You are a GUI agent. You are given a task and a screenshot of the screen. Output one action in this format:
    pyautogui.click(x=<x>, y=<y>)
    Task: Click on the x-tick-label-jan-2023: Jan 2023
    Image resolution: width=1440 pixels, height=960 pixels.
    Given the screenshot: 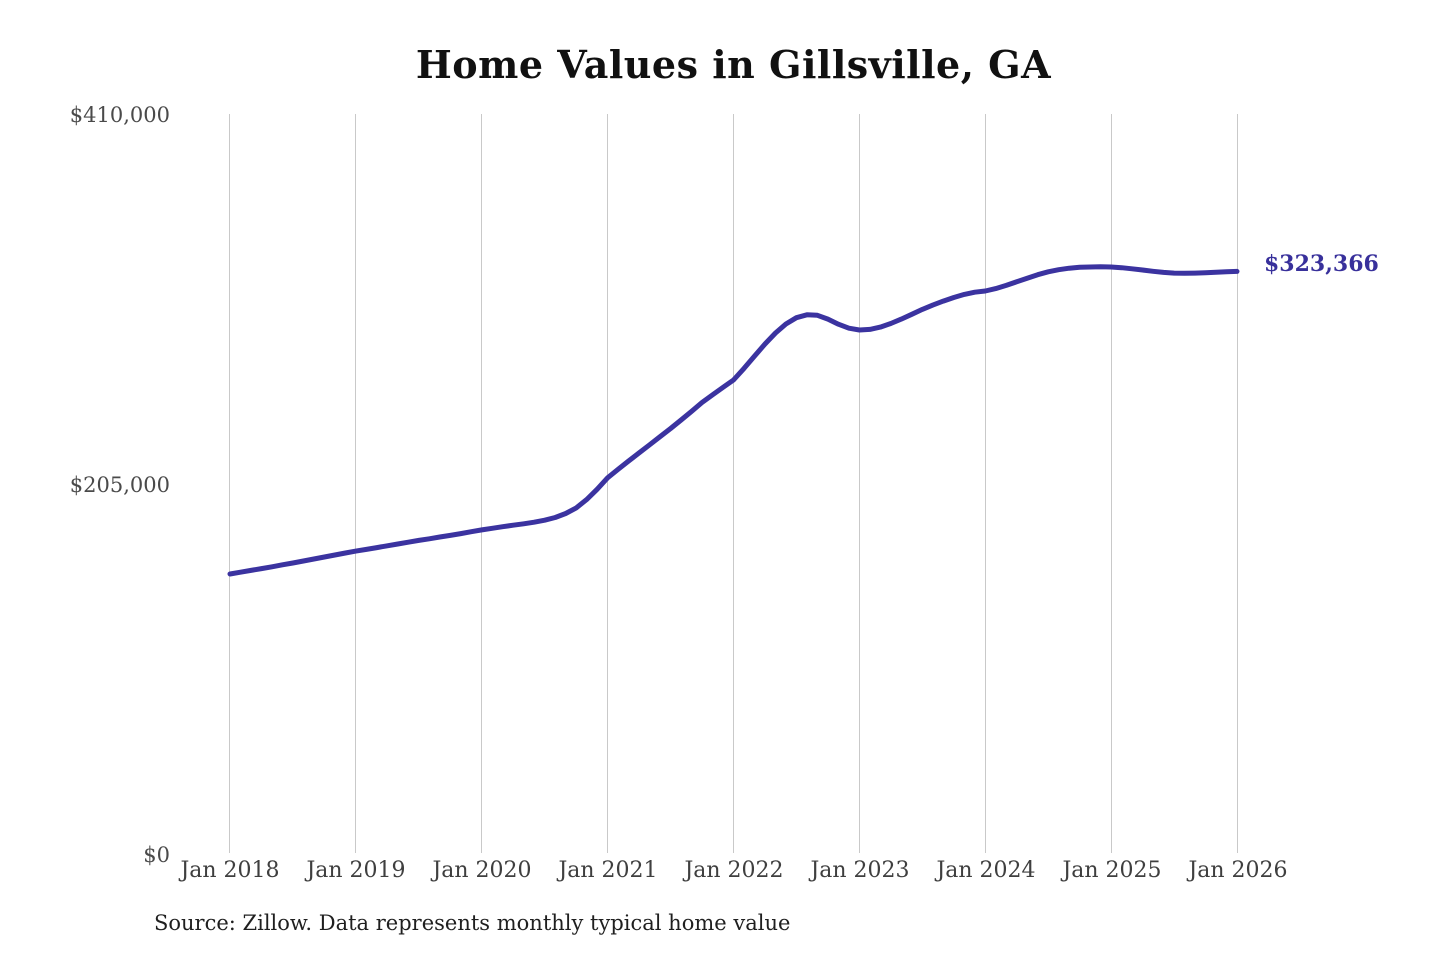 What is the action you would take?
    pyautogui.click(x=860, y=870)
    